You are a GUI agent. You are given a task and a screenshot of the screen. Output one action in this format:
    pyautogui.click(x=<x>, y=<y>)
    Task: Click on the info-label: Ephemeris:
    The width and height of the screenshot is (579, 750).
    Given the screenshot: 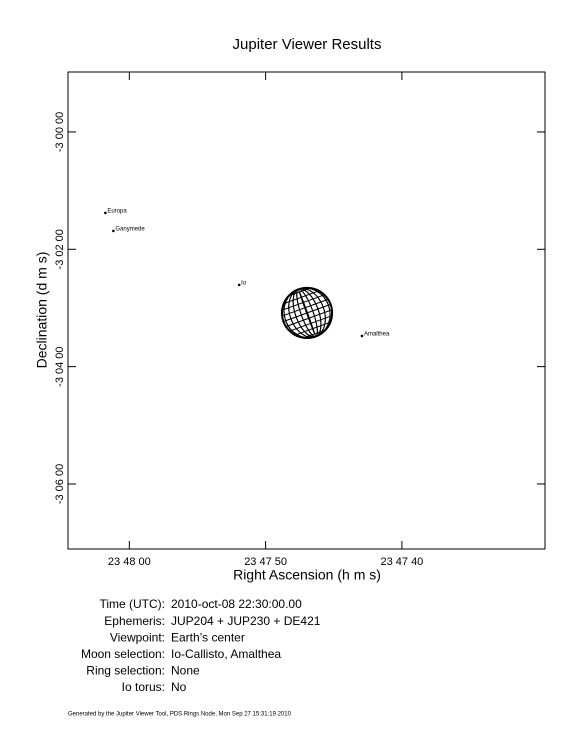 What is the action you would take?
    pyautogui.click(x=134, y=621)
    